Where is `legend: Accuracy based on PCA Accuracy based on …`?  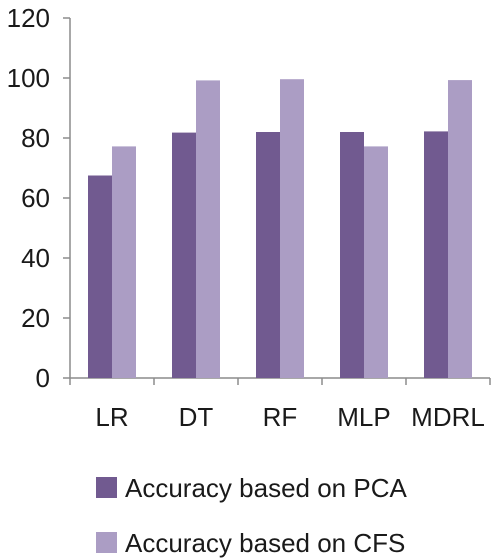
legend: Accuracy based on PCA Accuracy based on … is located at coordinates (251, 515).